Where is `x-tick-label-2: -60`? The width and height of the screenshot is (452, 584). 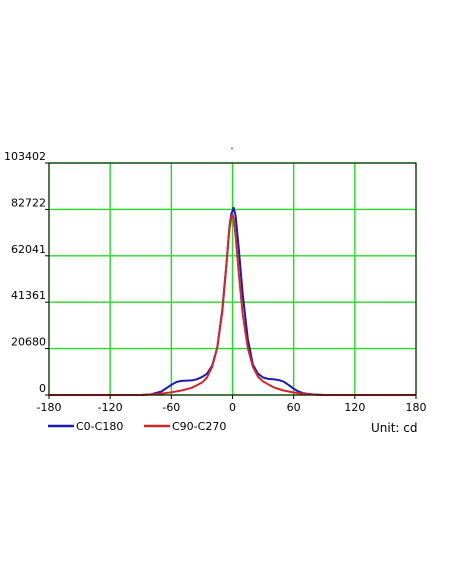
x-tick-label-2: -60 is located at coordinates (171, 407).